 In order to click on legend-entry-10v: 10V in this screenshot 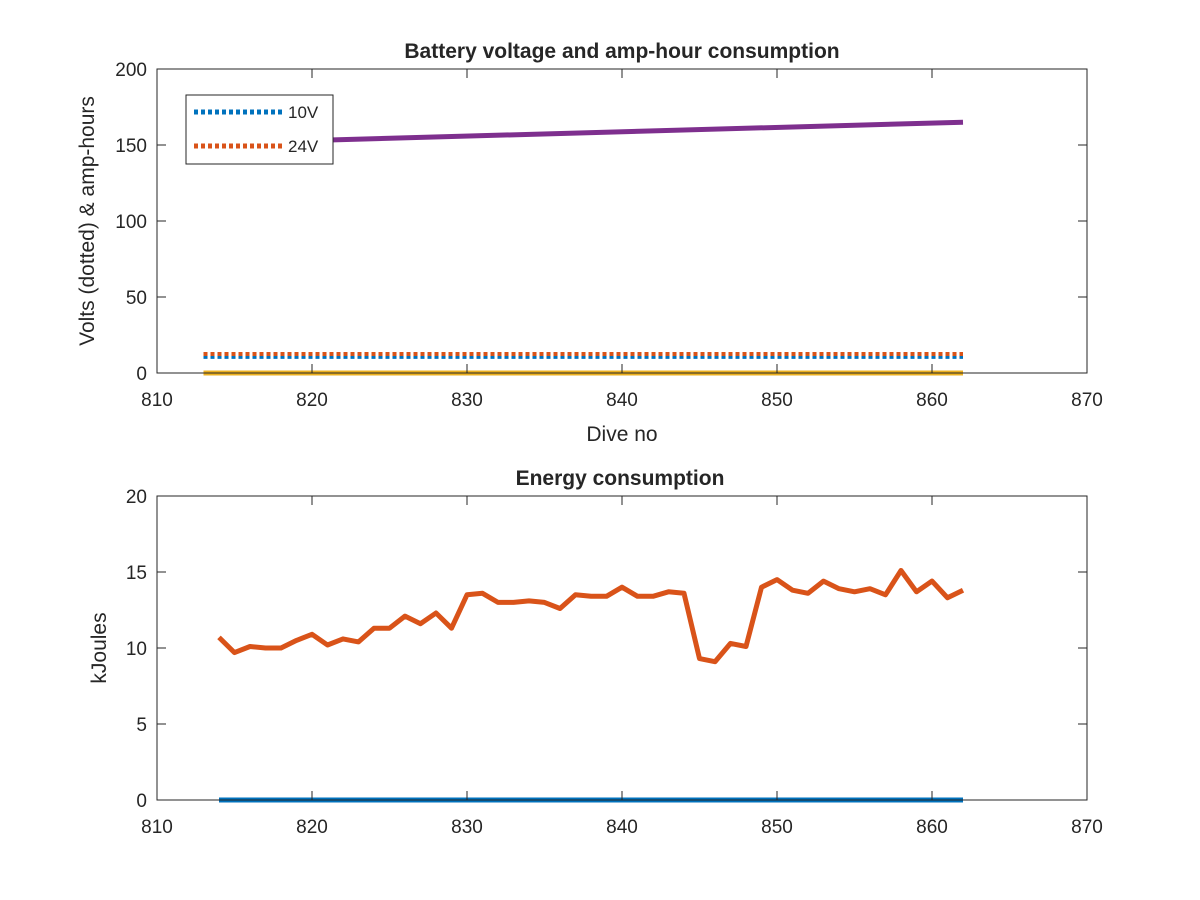, I will do `click(303, 112)`.